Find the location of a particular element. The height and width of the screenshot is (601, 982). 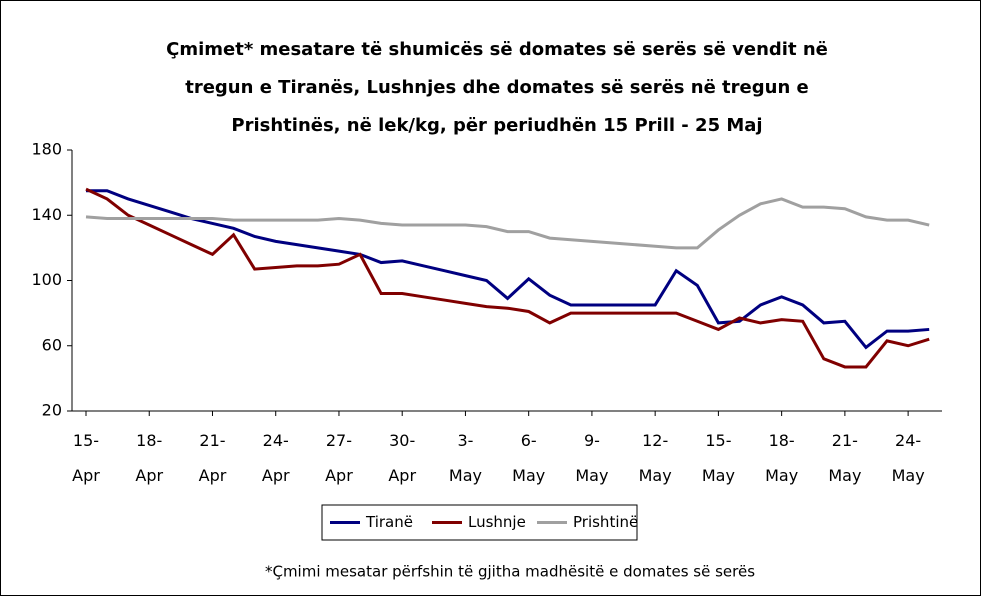

y-tick-label: 100 is located at coordinates (46, 279).